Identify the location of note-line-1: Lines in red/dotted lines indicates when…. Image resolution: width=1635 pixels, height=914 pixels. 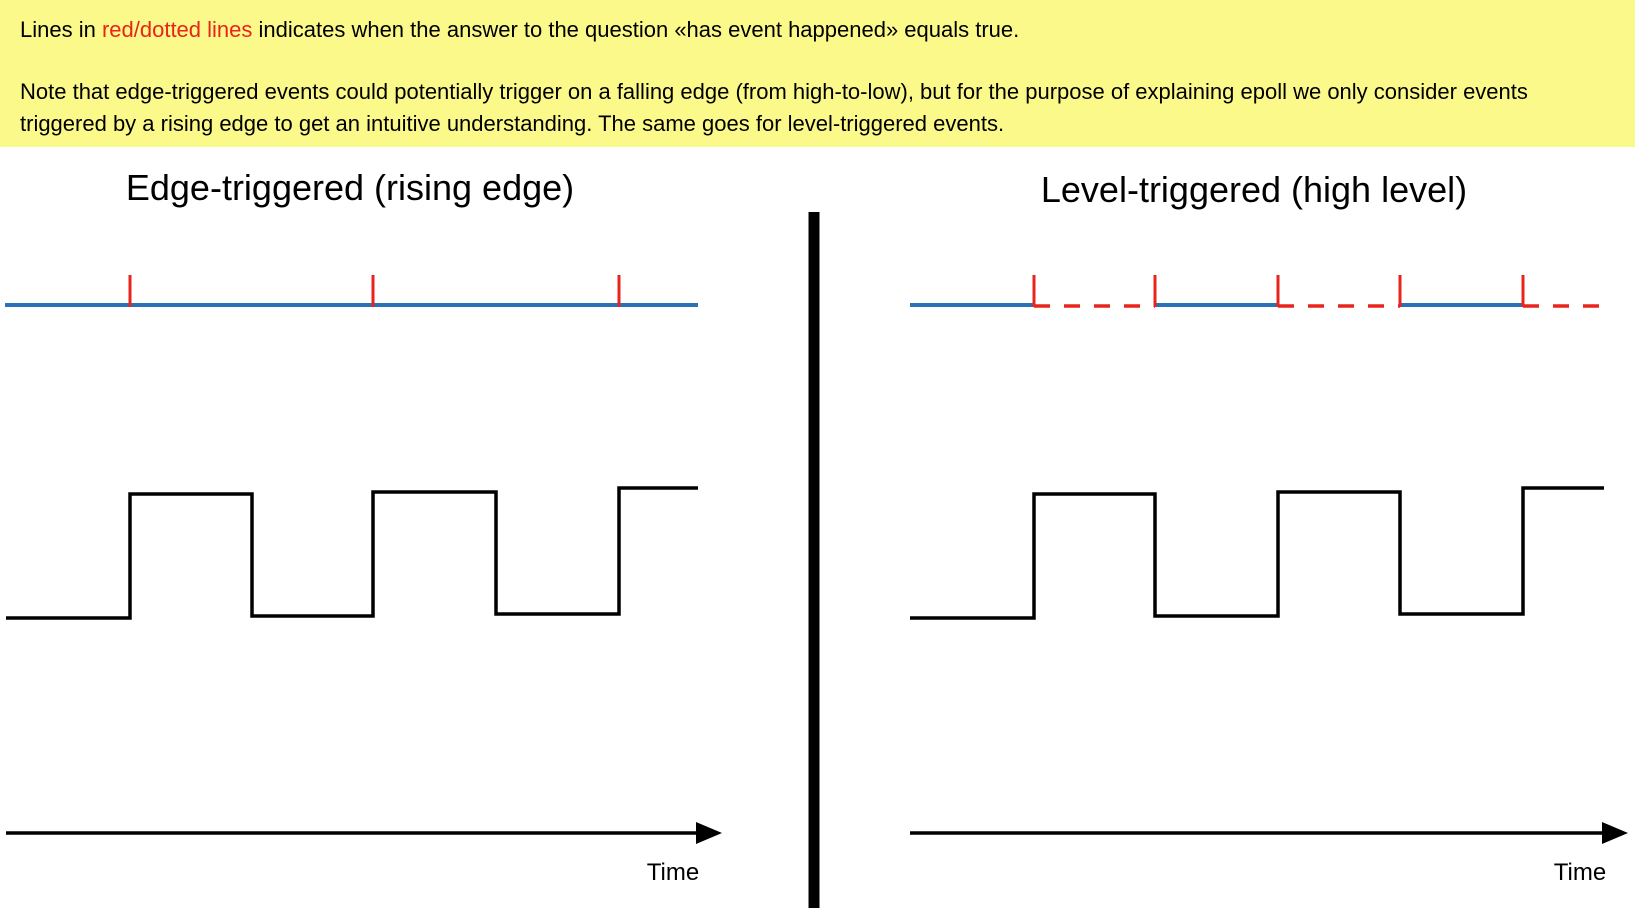
(817, 30).